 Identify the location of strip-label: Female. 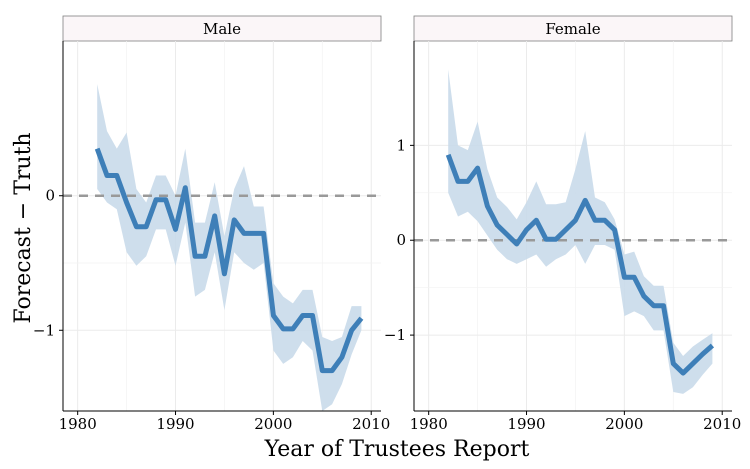
(572, 29).